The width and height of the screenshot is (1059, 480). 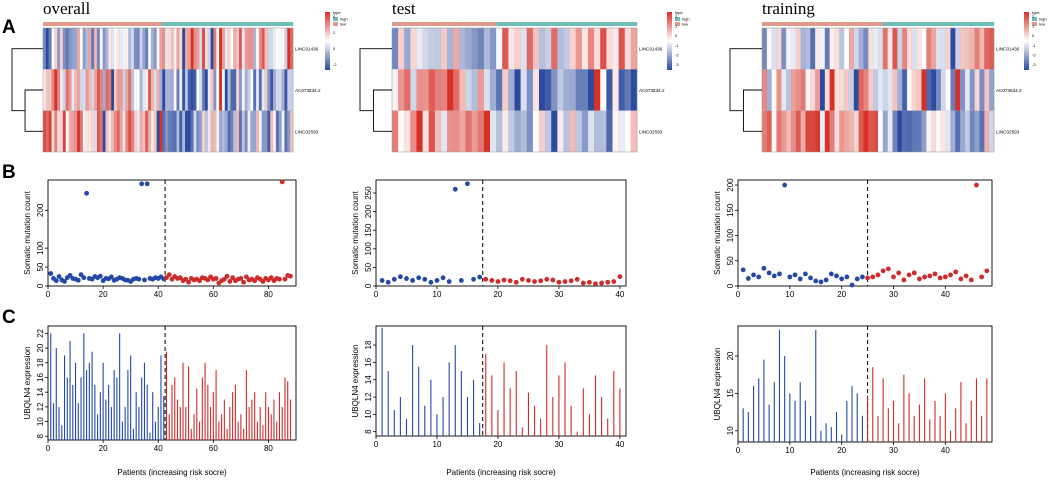 I want to click on x-tick-label: 30, so click(x=893, y=294).